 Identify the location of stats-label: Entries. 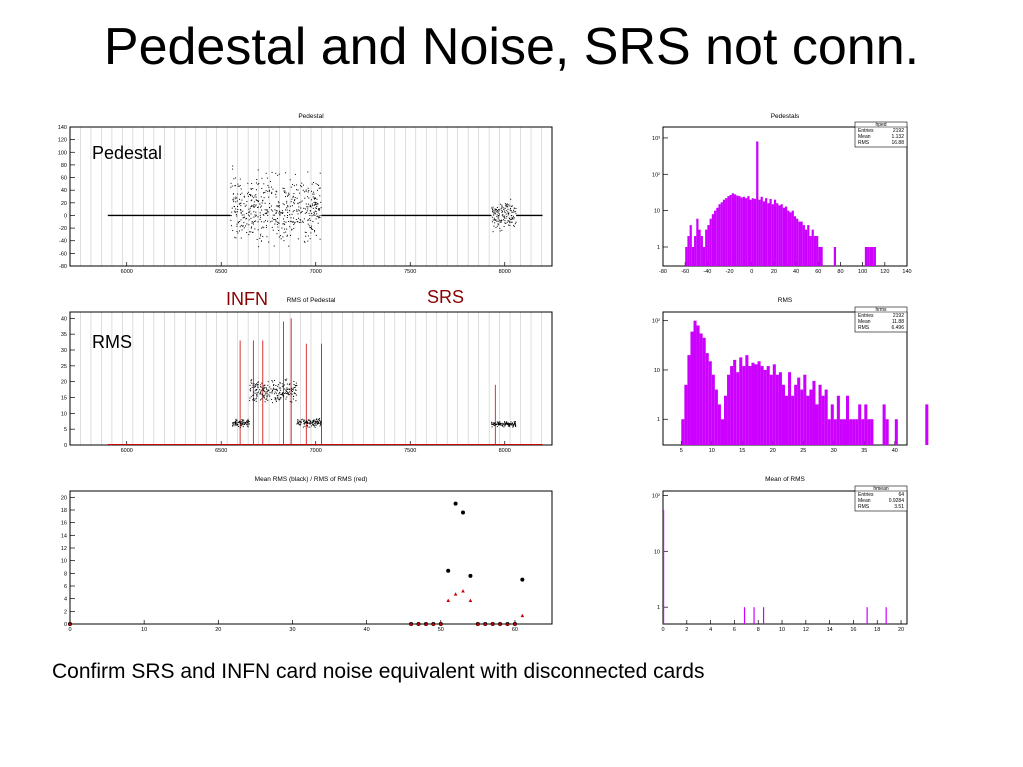
(866, 495).